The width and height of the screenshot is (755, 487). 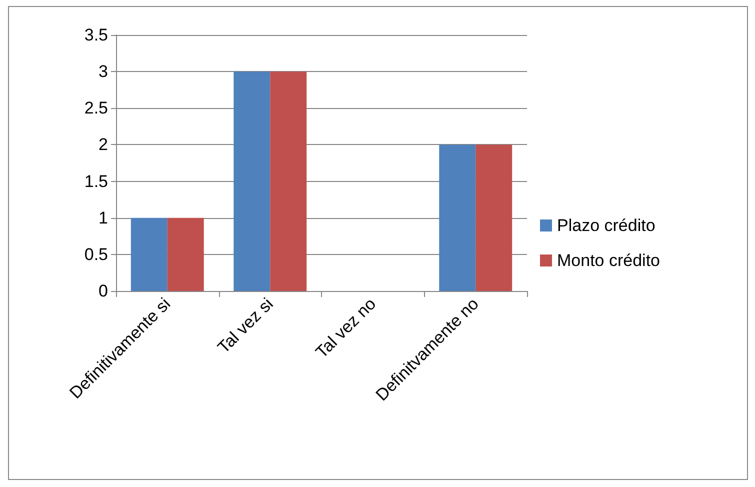 I want to click on y-tick-label: 2, so click(x=103, y=144).